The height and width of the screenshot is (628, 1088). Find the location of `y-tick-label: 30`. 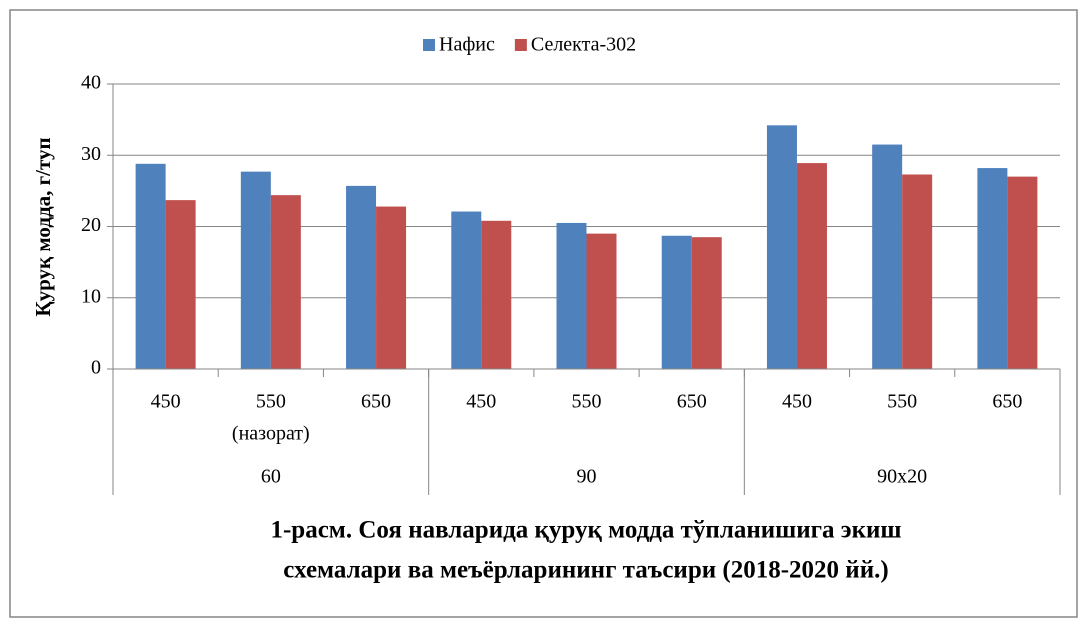

y-tick-label: 30 is located at coordinates (91, 154).